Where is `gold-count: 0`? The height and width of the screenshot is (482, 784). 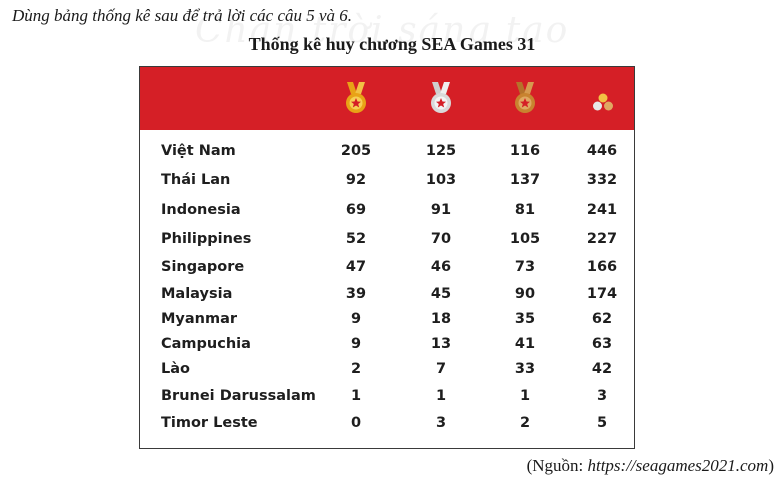 gold-count: 0 is located at coordinates (356, 423).